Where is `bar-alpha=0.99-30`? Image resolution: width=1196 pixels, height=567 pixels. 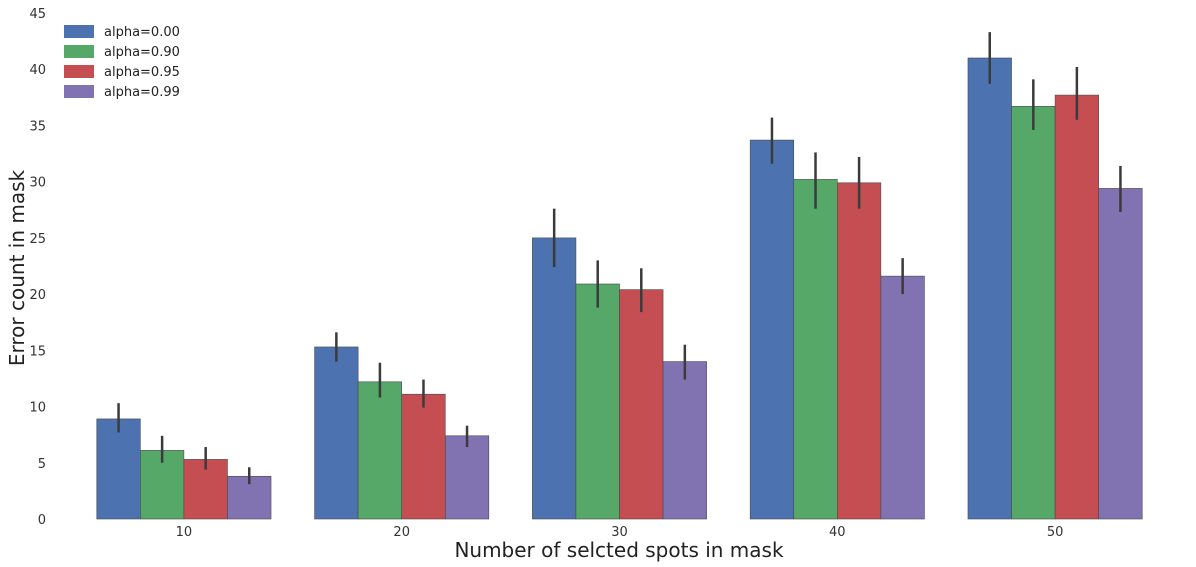
bar-alpha=0.99-30 is located at coordinates (684, 440).